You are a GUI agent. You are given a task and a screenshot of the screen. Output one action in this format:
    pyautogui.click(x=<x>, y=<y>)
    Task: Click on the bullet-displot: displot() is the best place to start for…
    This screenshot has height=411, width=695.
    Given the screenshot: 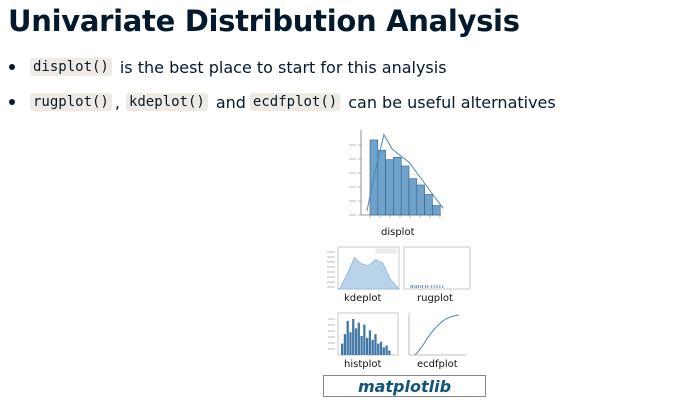 What is the action you would take?
    pyautogui.click(x=284, y=67)
    